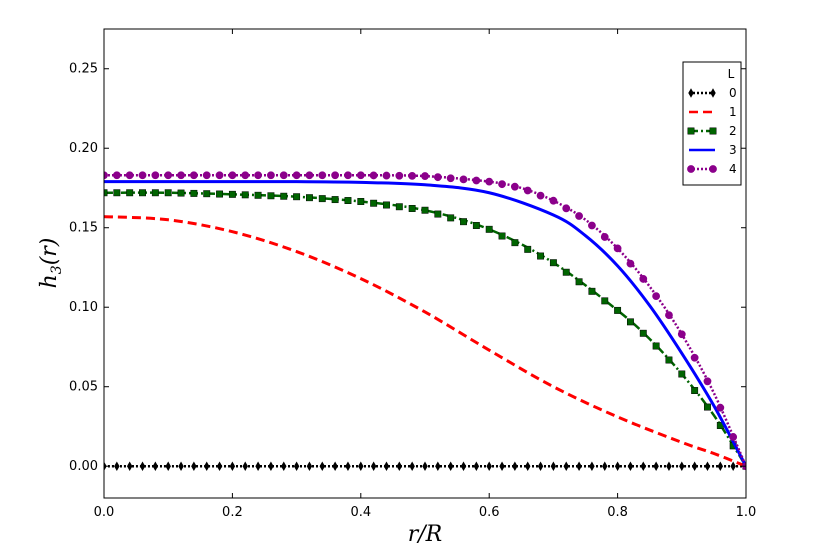 This screenshot has height=554, width=830. What do you see at coordinates (425, 534) in the screenshot?
I see `x-axis-label: r/R` at bounding box center [425, 534].